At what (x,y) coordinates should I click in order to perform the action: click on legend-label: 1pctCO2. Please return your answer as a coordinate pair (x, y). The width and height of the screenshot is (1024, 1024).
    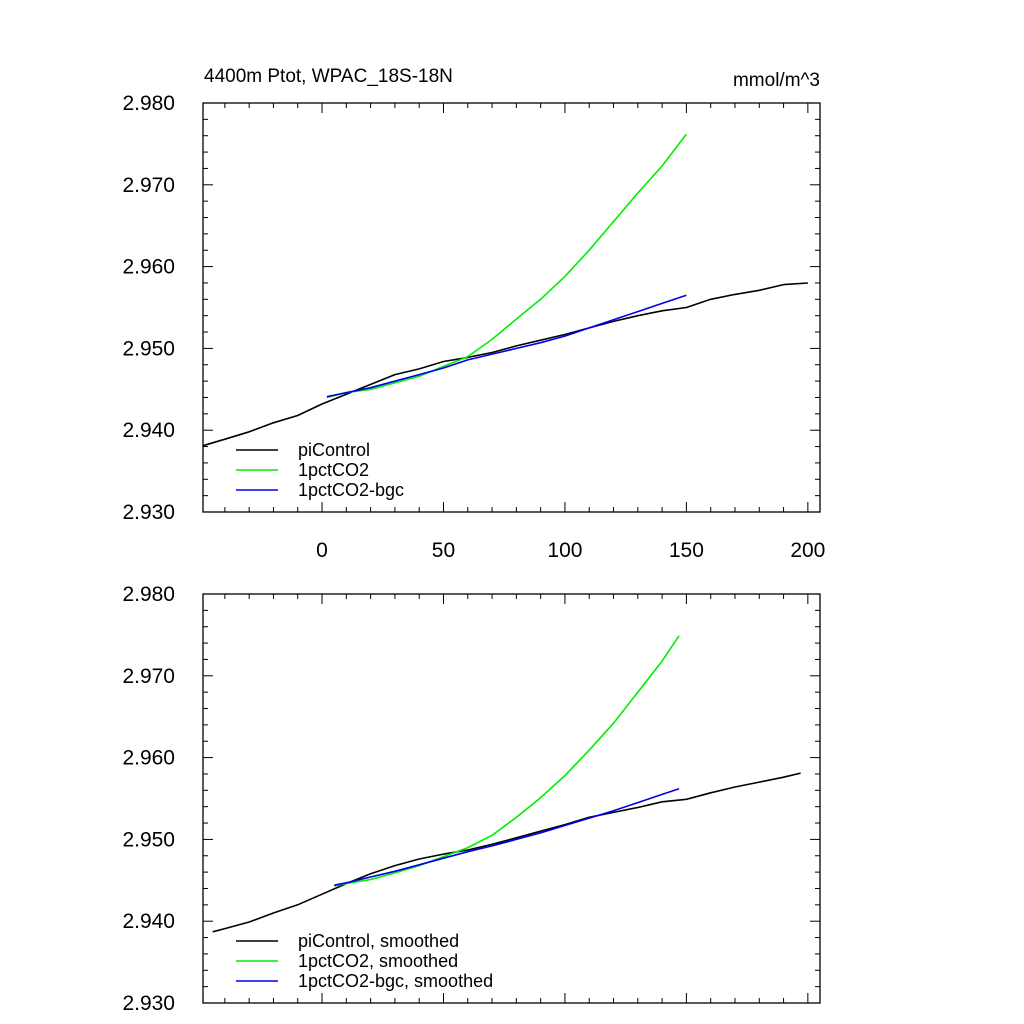
    Looking at the image, I should click on (333, 470).